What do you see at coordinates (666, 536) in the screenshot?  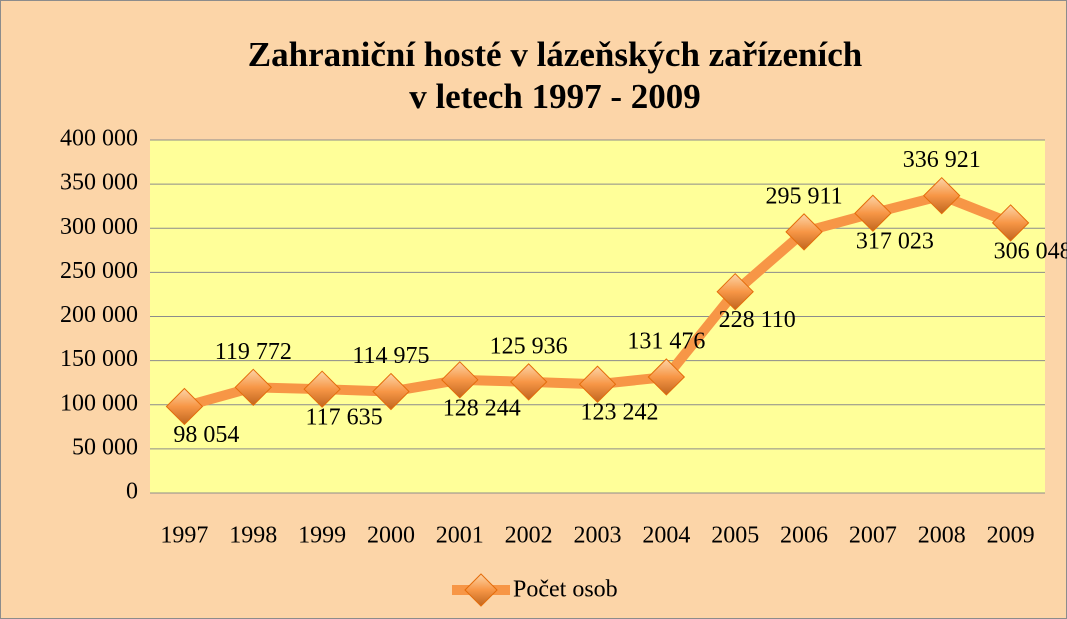 I see `x-tick-label: 2004` at bounding box center [666, 536].